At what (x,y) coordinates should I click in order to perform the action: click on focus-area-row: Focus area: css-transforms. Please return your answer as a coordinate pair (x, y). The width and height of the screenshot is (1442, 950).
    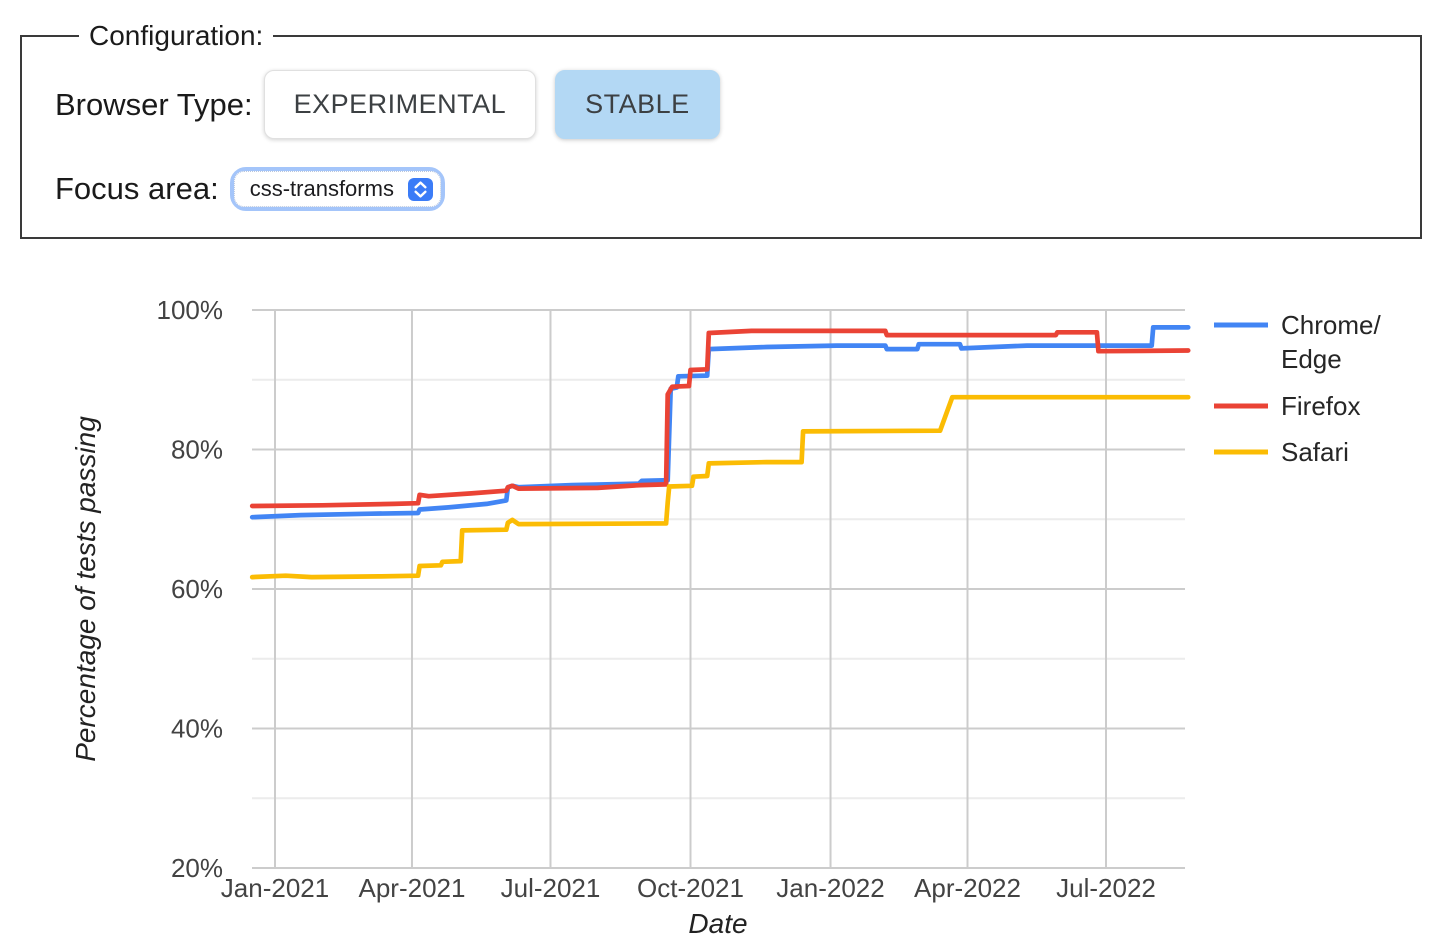
    Looking at the image, I should click on (723, 189).